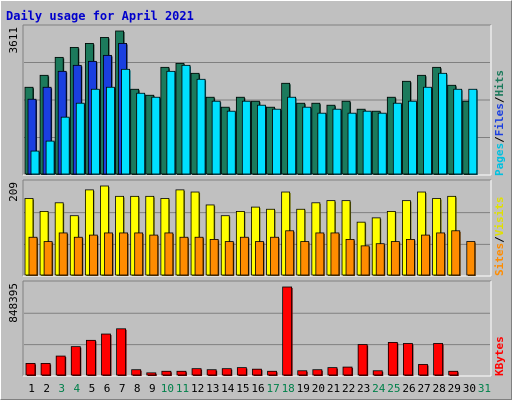 This screenshot has height=400, width=512. What do you see at coordinates (197, 388) in the screenshot?
I see `x-tick-label: 12` at bounding box center [197, 388].